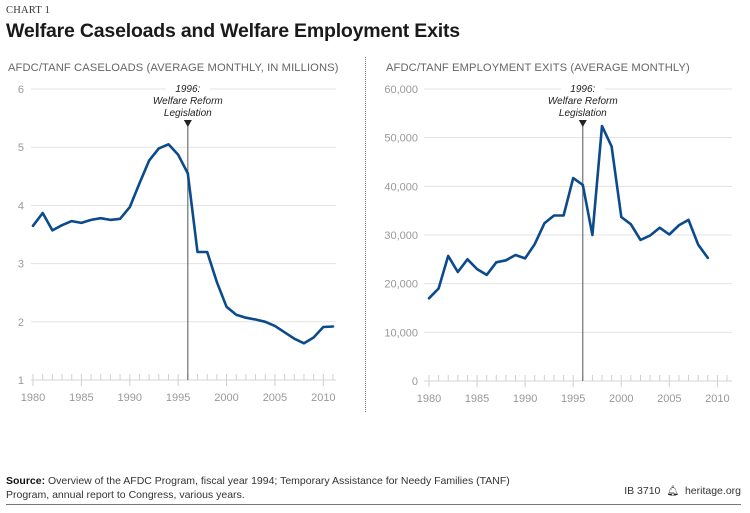 Image resolution: width=750 pixels, height=513 pixels. Describe the element at coordinates (21, 206) in the screenshot. I see `left-y-tick-label: 4` at that location.